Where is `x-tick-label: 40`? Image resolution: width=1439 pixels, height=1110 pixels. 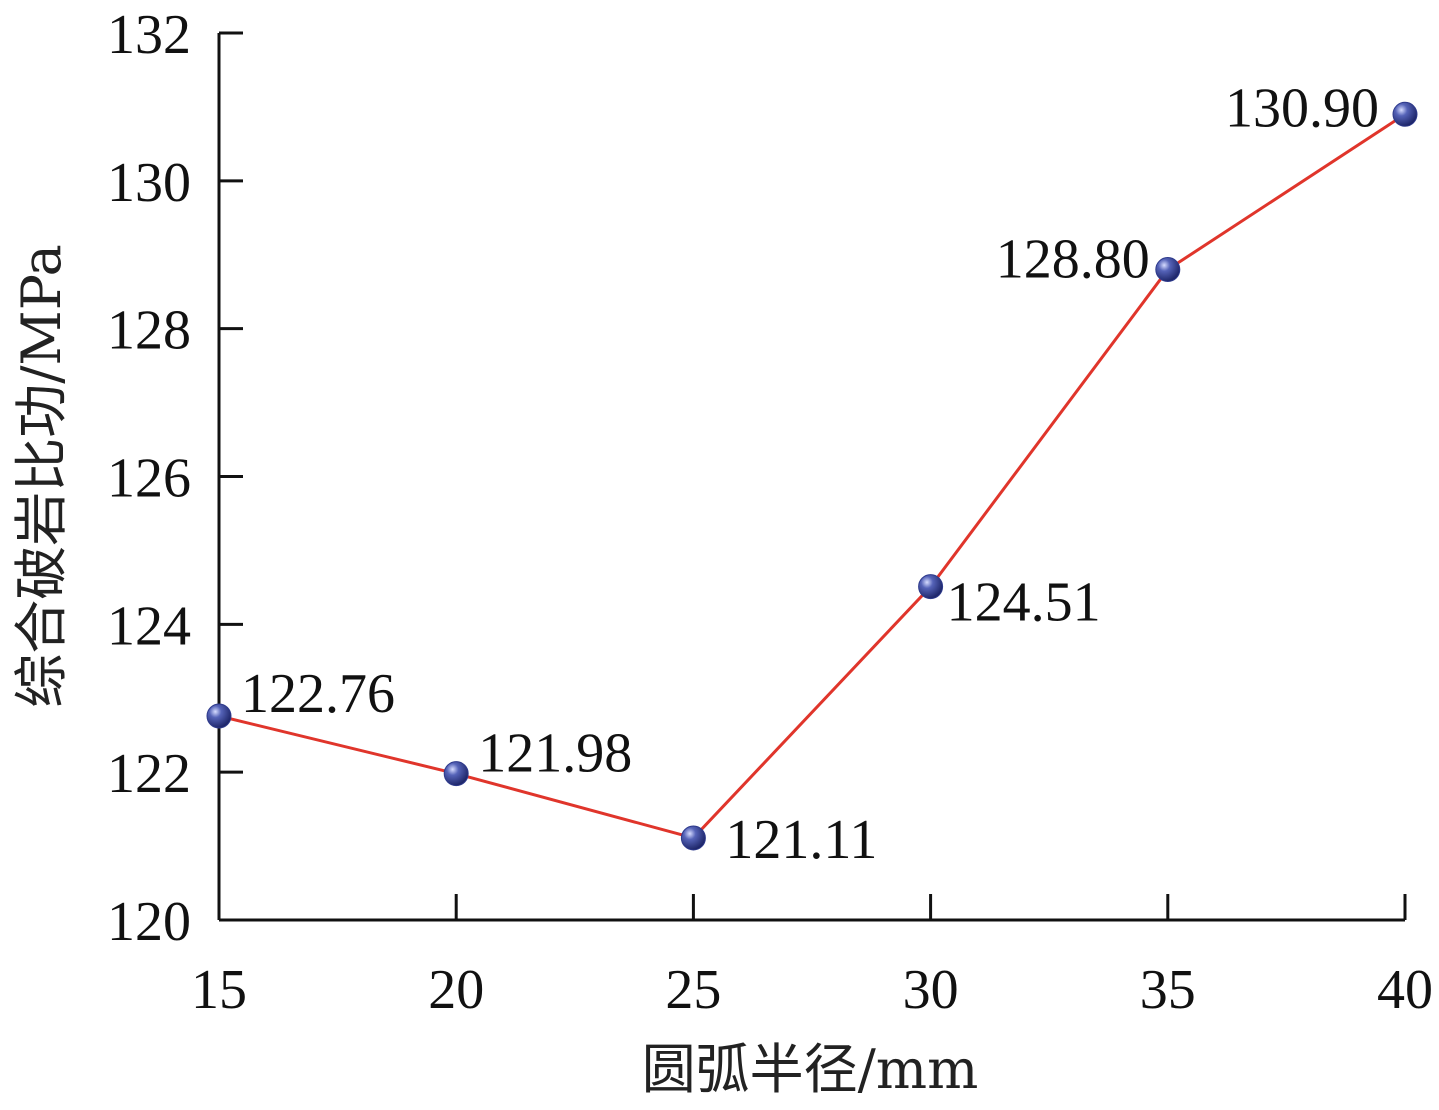 x-tick-label: 40 is located at coordinates (1405, 990).